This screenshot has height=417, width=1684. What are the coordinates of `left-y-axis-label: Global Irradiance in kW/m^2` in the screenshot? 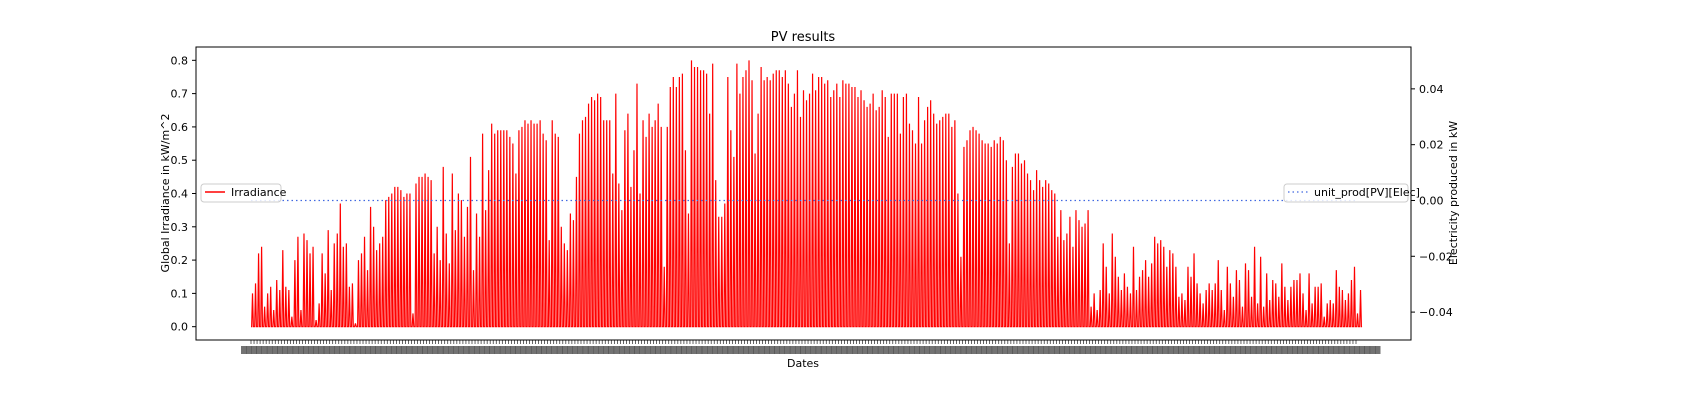 It's located at (165, 193).